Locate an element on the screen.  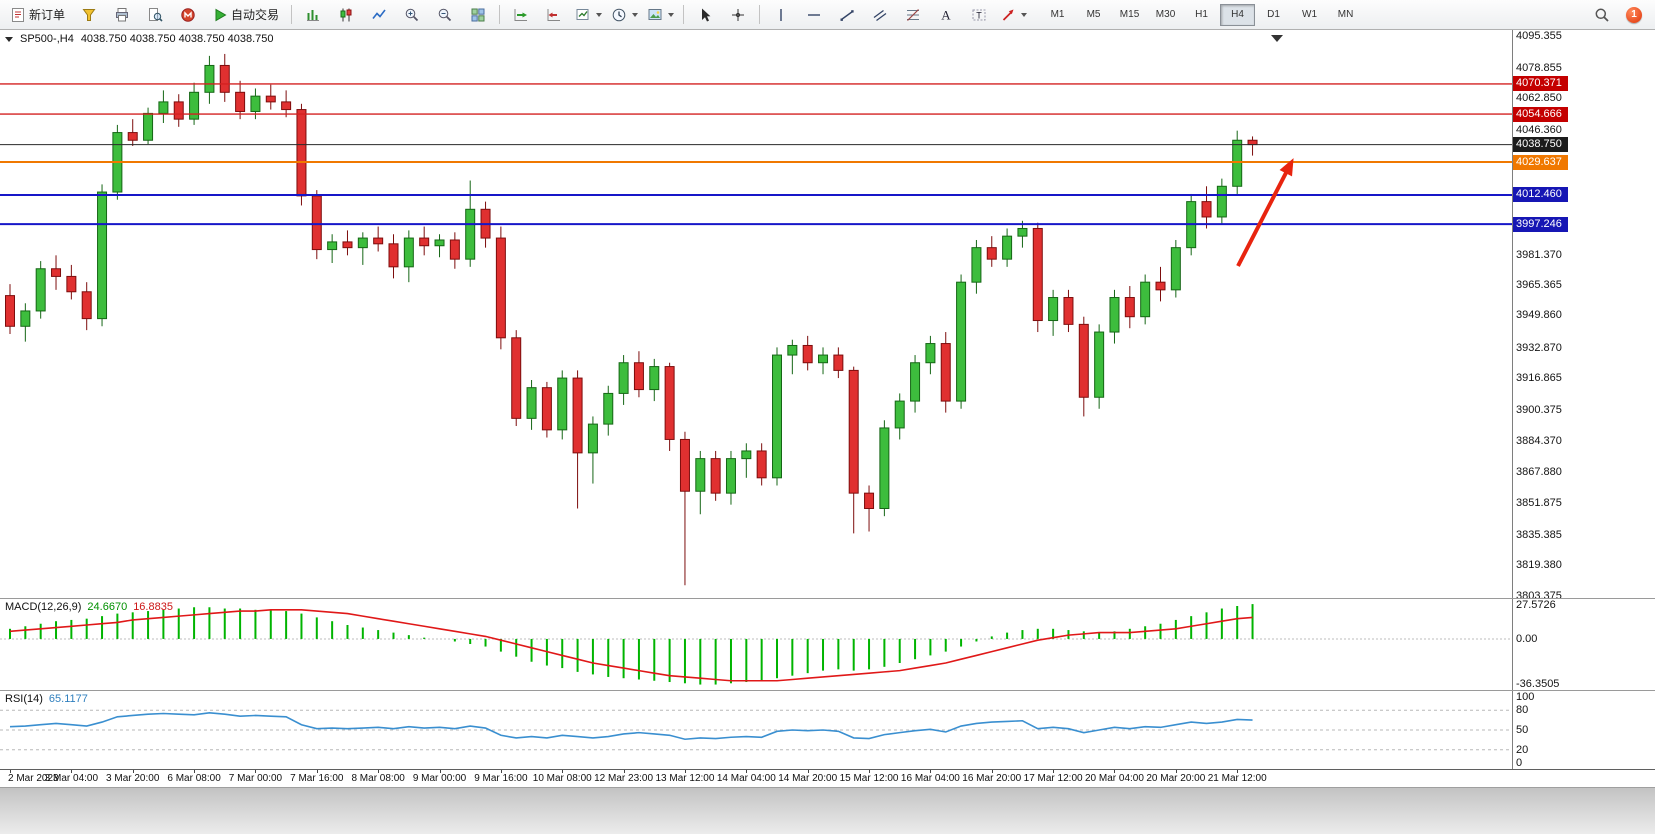
time-axis-label: 3 Mar 04:00 is located at coordinates (71, 778).